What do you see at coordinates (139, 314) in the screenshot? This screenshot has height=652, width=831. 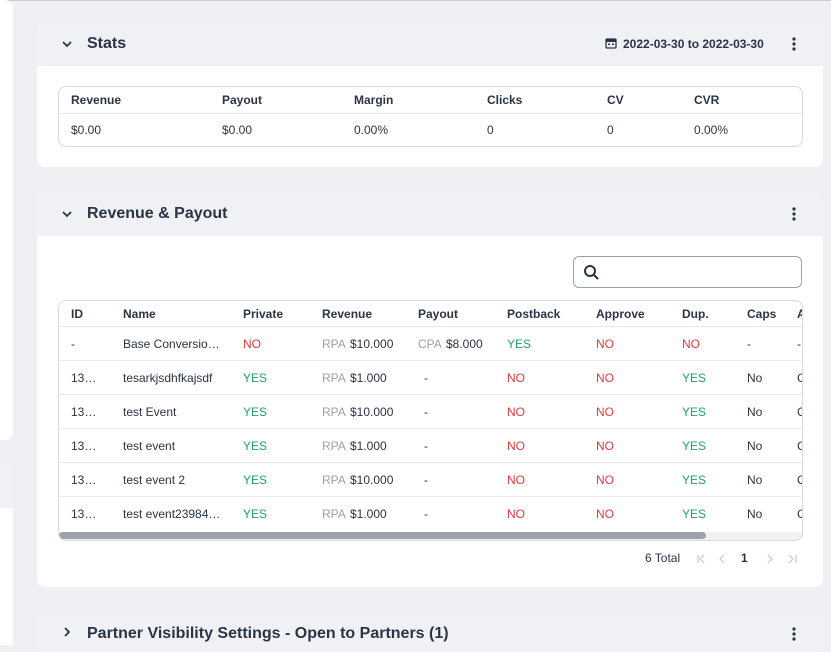 I see `column-header: Name` at bounding box center [139, 314].